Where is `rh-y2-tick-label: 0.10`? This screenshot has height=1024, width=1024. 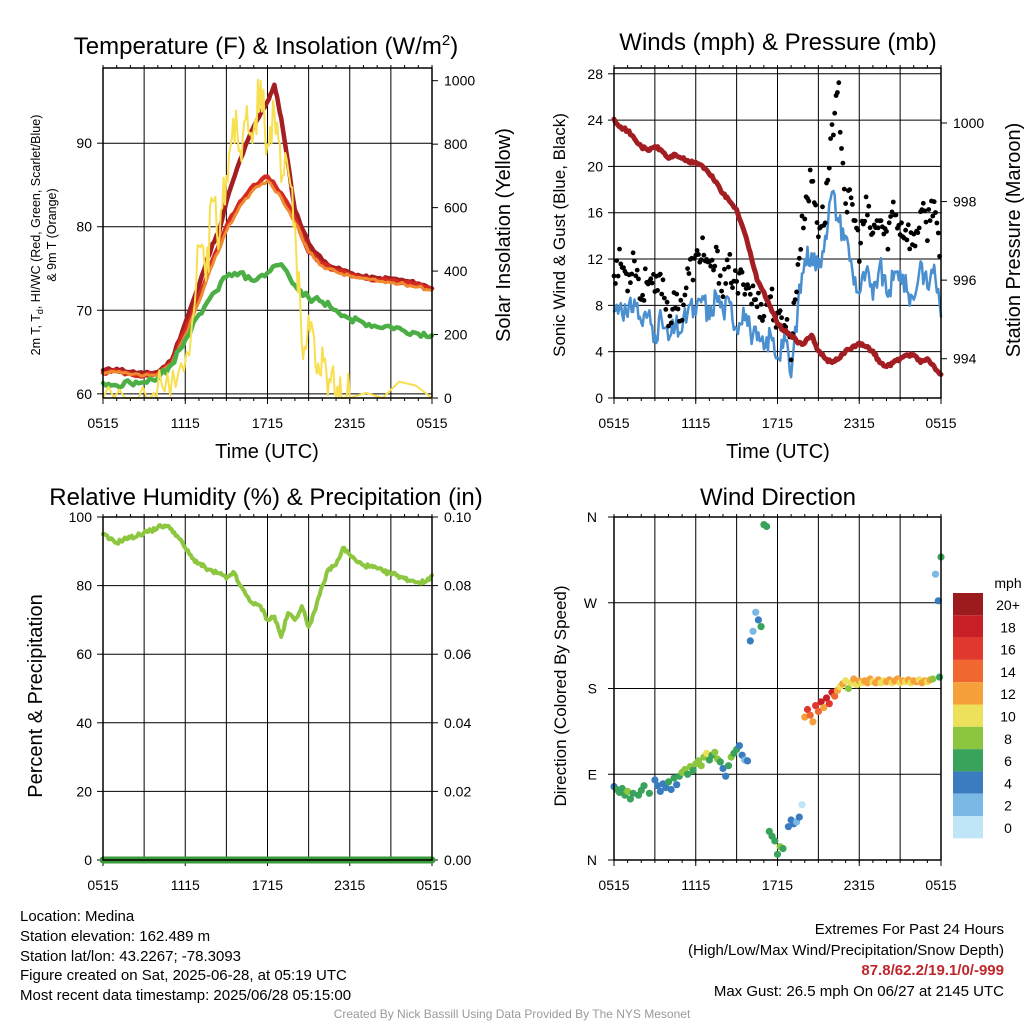
rh-y2-tick-label: 0.10 is located at coordinates (457, 517).